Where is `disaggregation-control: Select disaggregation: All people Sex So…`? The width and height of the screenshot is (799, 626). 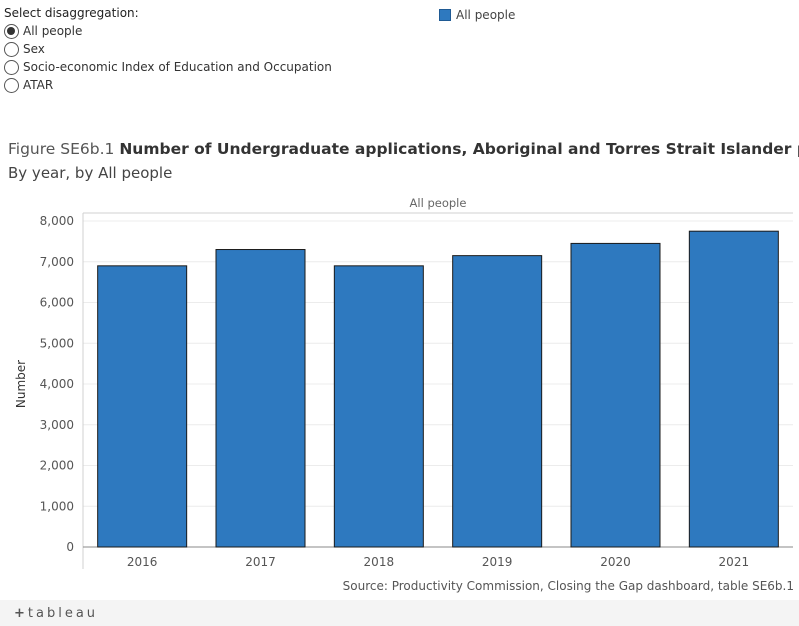
disaggregation-control: Select disaggregation: All people Sex So… is located at coordinates (168, 50).